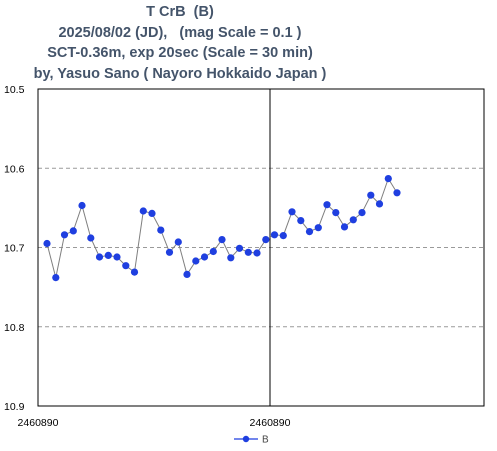 This screenshot has width=497, height=451. Describe the element at coordinates (180, 53) in the screenshot. I see `title-line-3: SCT-0.36m, exp 20sec (Scale = 30 min)` at that location.